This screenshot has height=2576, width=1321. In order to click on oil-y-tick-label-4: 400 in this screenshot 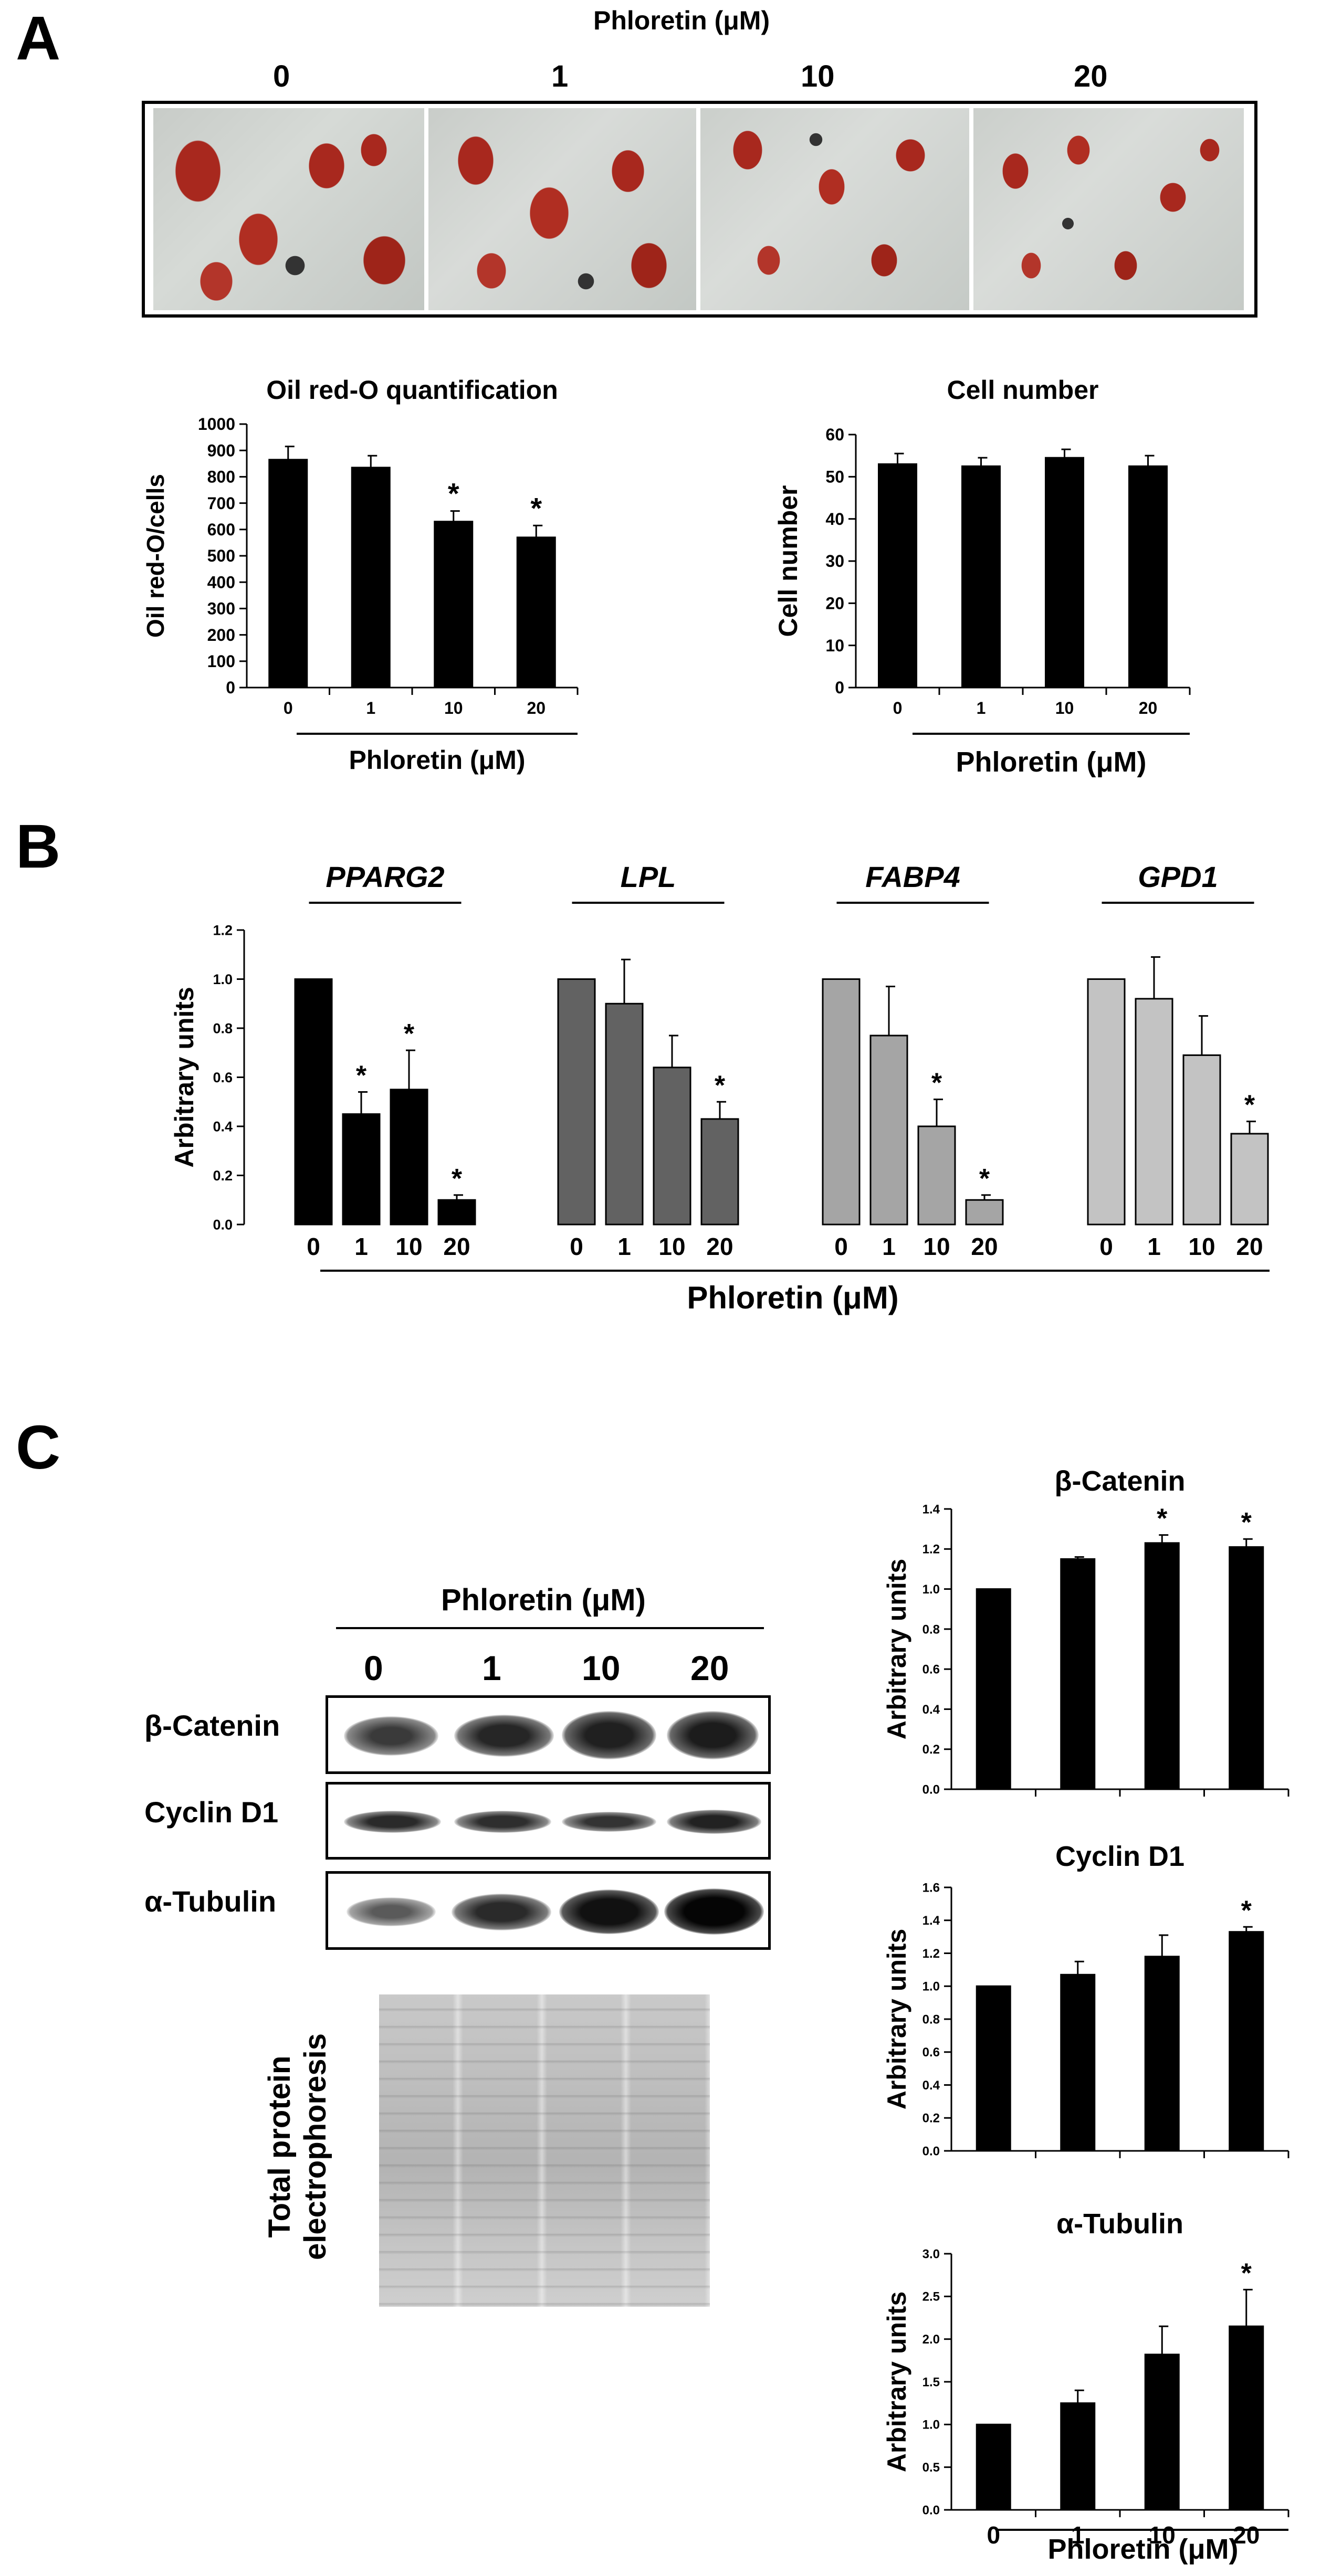, I will do `click(221, 582)`.